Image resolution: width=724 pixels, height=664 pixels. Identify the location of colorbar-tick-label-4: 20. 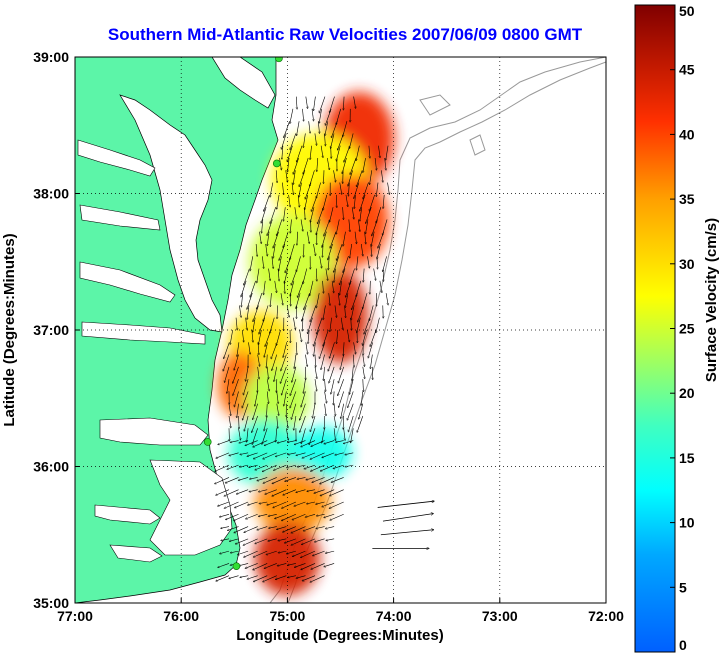
(687, 393).